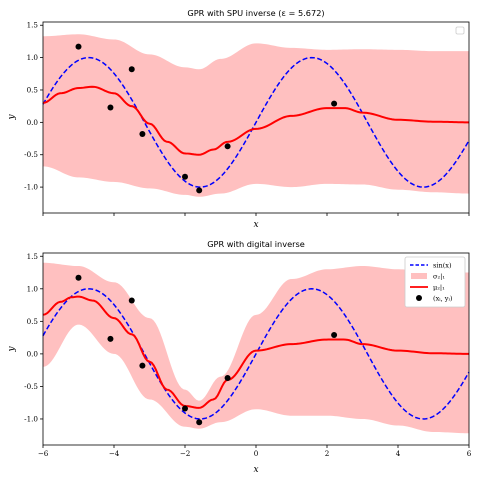 This screenshot has height=480, width=480. I want to click on chart-title: GPR with digital inverse, so click(256, 244).